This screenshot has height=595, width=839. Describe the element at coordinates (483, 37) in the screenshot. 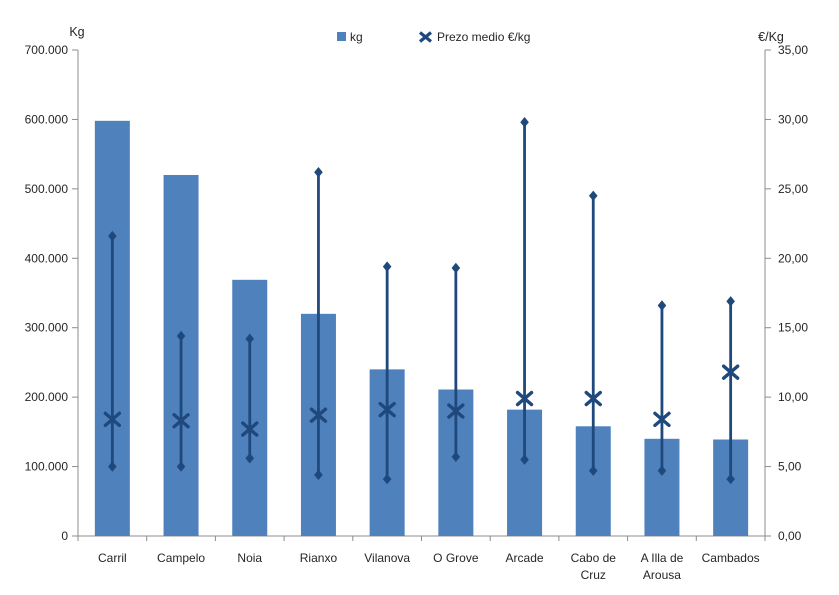

I see `legend-price-label: Prezo medio €/kg` at that location.